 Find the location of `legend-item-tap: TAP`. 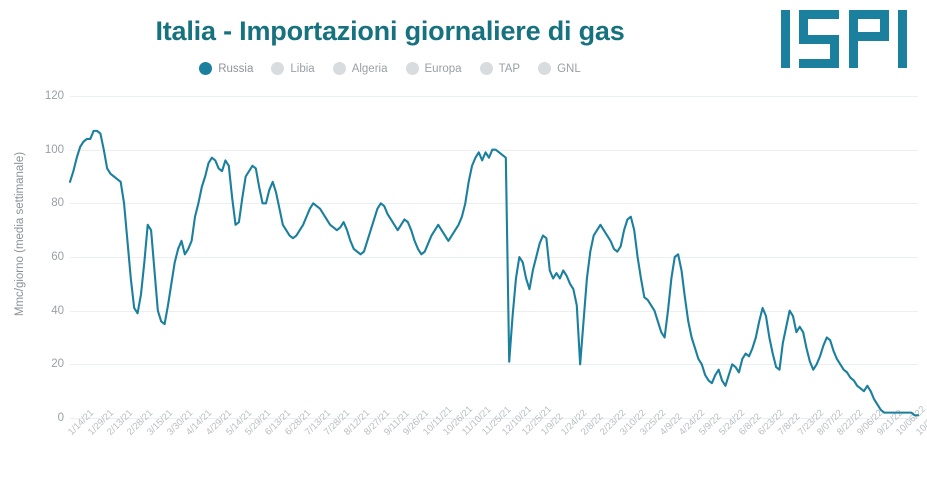

legend-item-tap: TAP is located at coordinates (500, 68).